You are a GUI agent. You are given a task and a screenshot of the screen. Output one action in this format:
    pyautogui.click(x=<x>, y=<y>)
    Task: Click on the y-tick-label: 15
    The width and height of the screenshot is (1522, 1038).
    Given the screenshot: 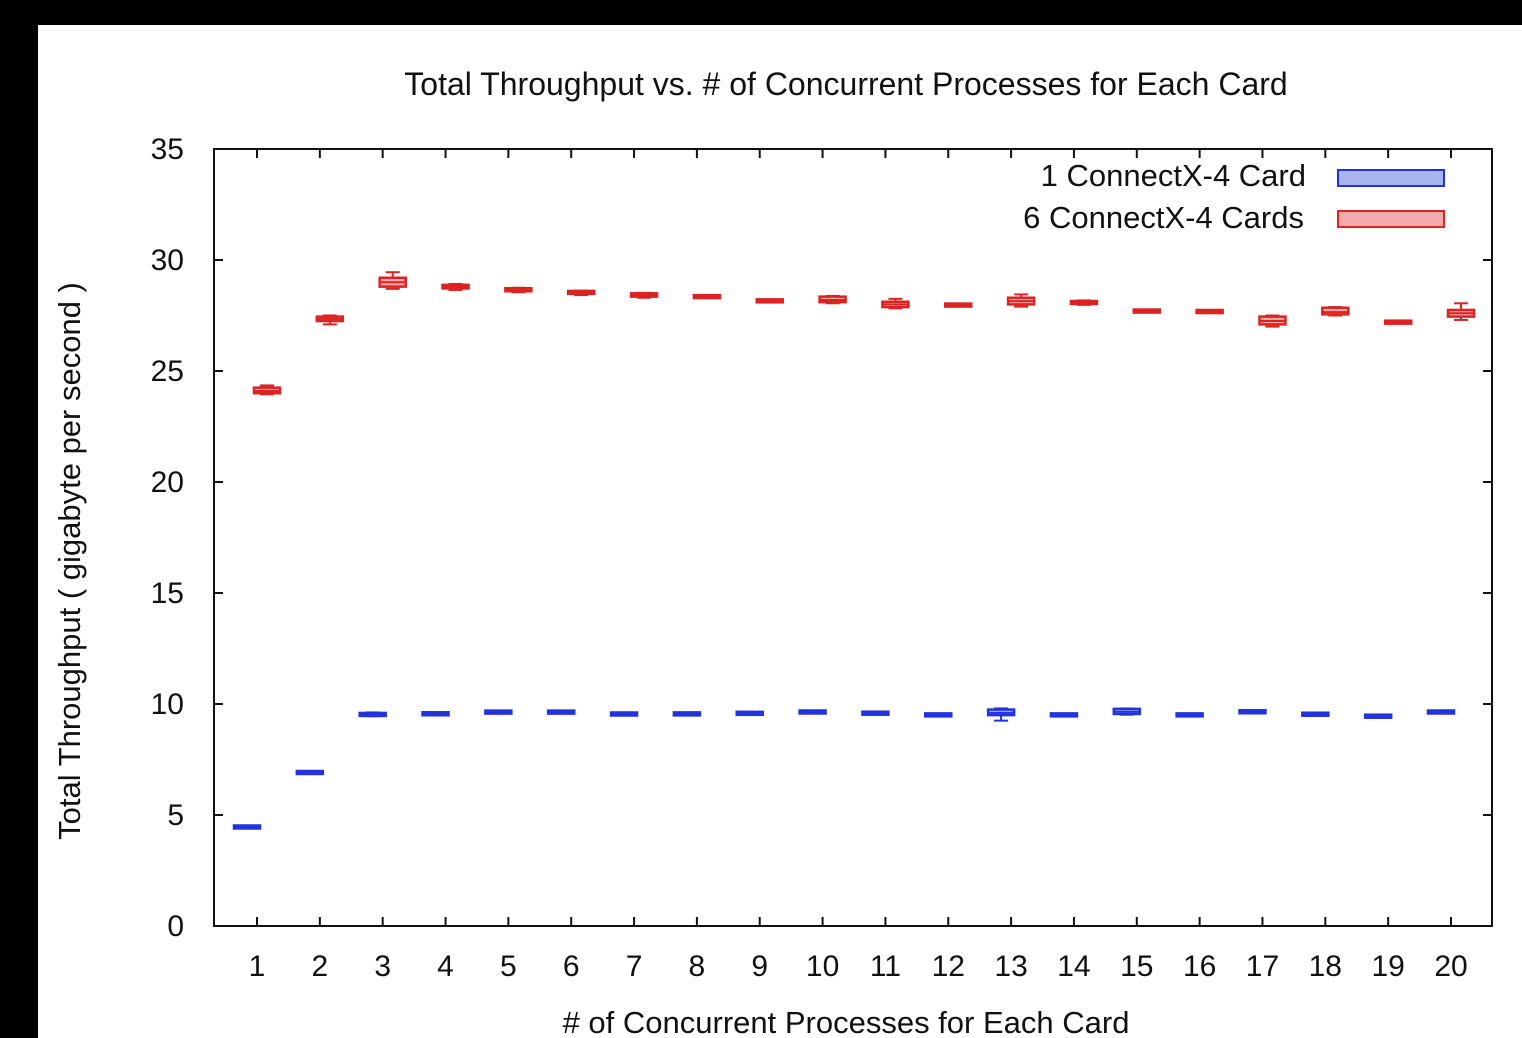 What is the action you would take?
    pyautogui.click(x=167, y=593)
    